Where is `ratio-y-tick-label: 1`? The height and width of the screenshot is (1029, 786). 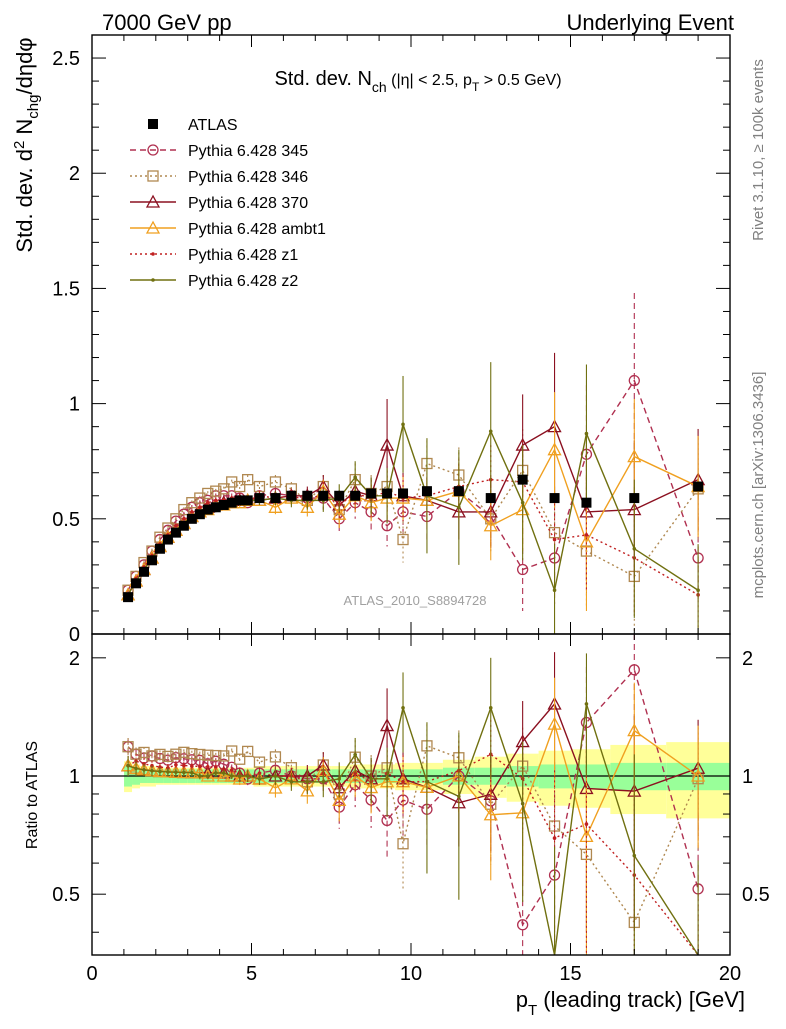 ratio-y-tick-label: 1 is located at coordinates (74, 777).